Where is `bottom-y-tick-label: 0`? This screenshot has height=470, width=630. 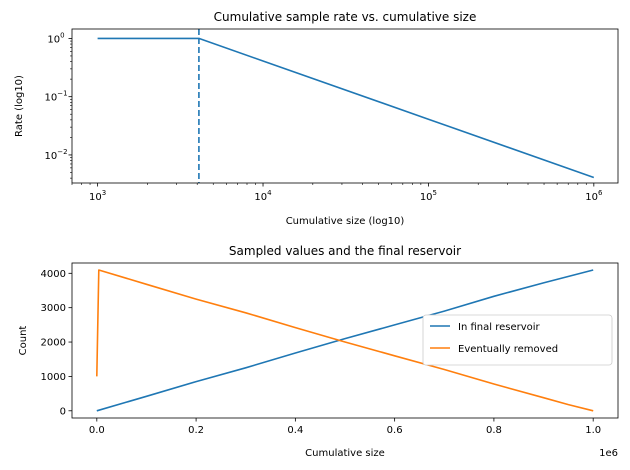 bottom-y-tick-label: 0 is located at coordinates (63, 411).